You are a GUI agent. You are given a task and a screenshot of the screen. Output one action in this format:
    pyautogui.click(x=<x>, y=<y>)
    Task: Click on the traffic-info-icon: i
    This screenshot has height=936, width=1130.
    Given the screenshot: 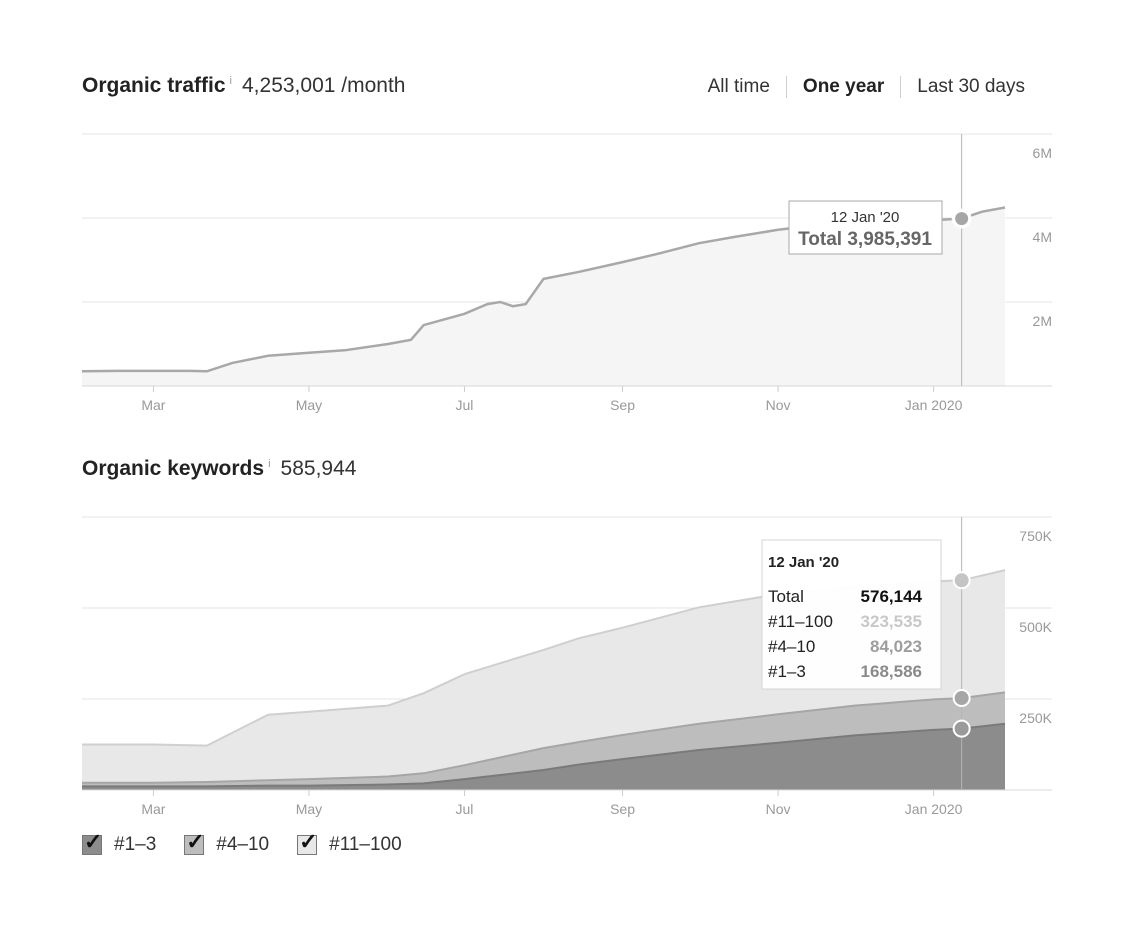 What is the action you would take?
    pyautogui.click(x=230, y=81)
    